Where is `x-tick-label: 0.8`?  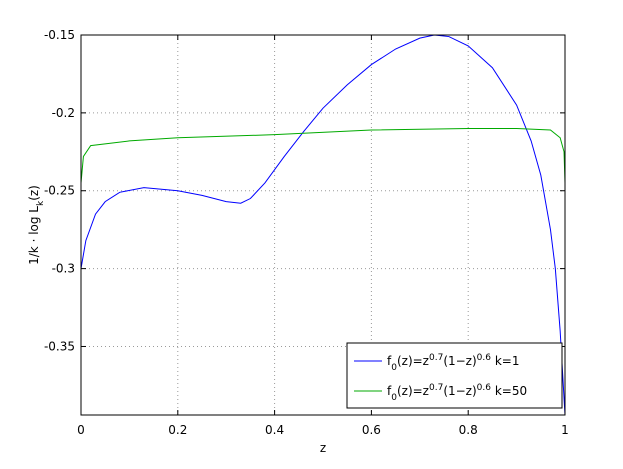
x-tick-label: 0.8 is located at coordinates (468, 430).